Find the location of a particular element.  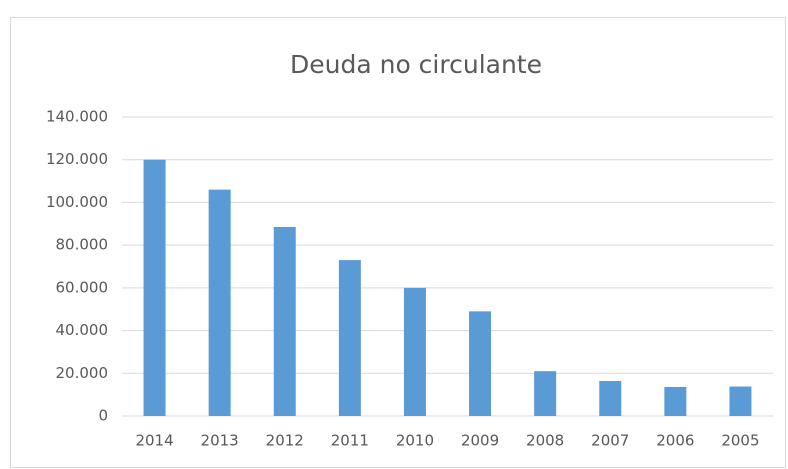

chart-title: Deuda no circulante is located at coordinates (416, 64).